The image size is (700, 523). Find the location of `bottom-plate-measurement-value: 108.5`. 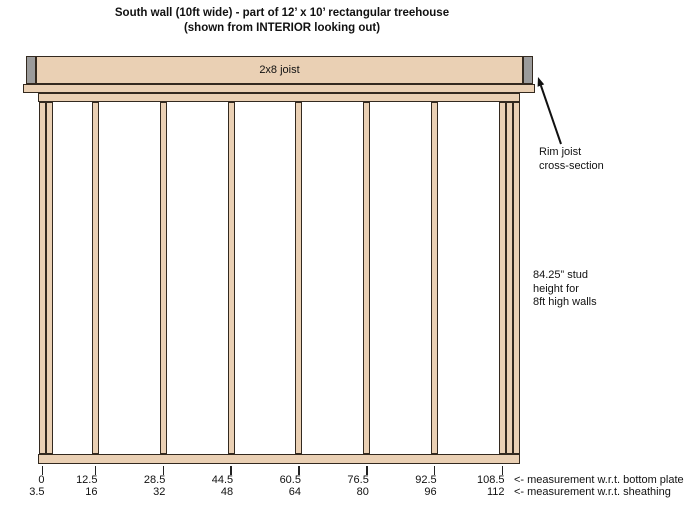

bottom-plate-measurement-value: 108.5 is located at coordinates (490, 480).